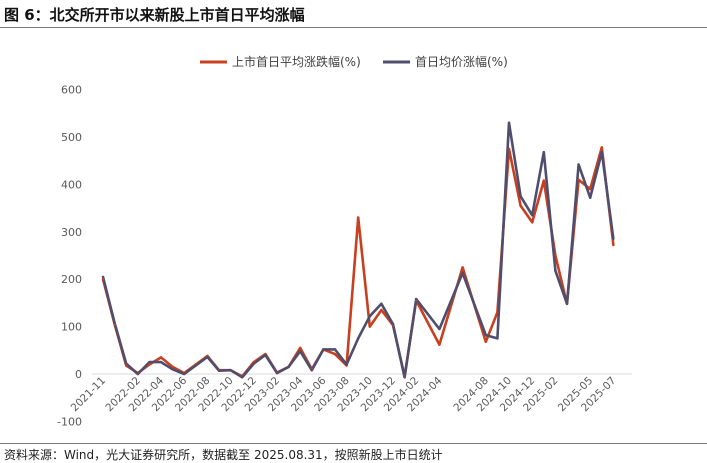 This screenshot has width=707, height=463. I want to click on y-tick-label: 0, so click(78, 374).